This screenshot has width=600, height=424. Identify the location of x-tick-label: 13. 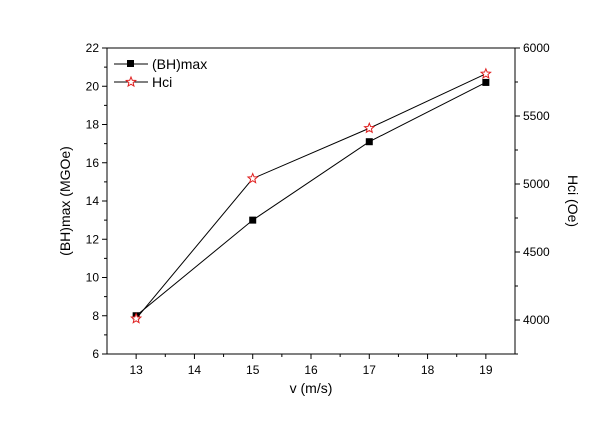
(136, 370).